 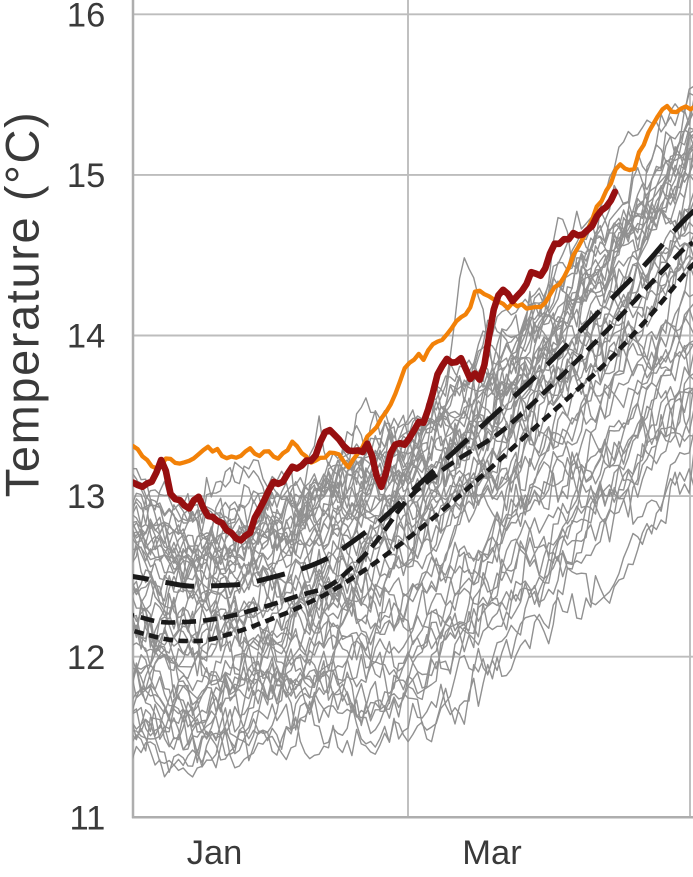 I want to click on svg-text: 15, so click(x=86, y=176).